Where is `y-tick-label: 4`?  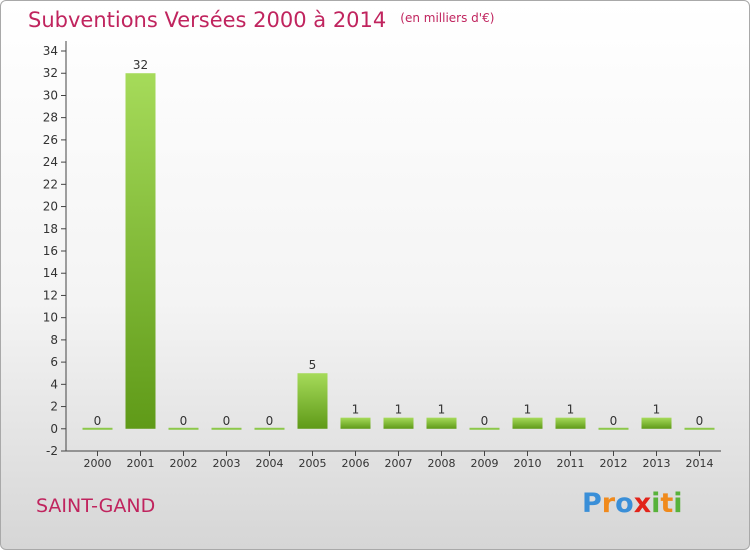
y-tick-label: 4 is located at coordinates (54, 384).